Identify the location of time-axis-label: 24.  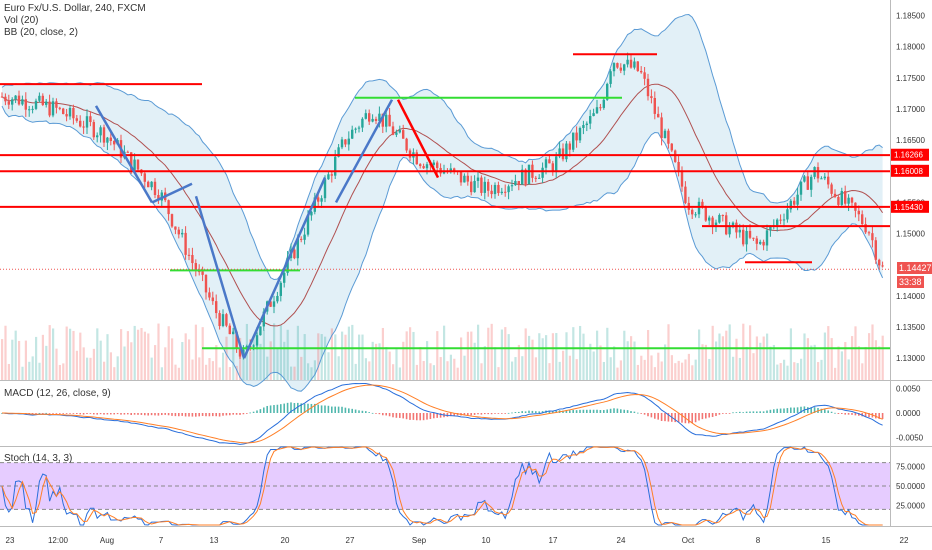
(621, 540).